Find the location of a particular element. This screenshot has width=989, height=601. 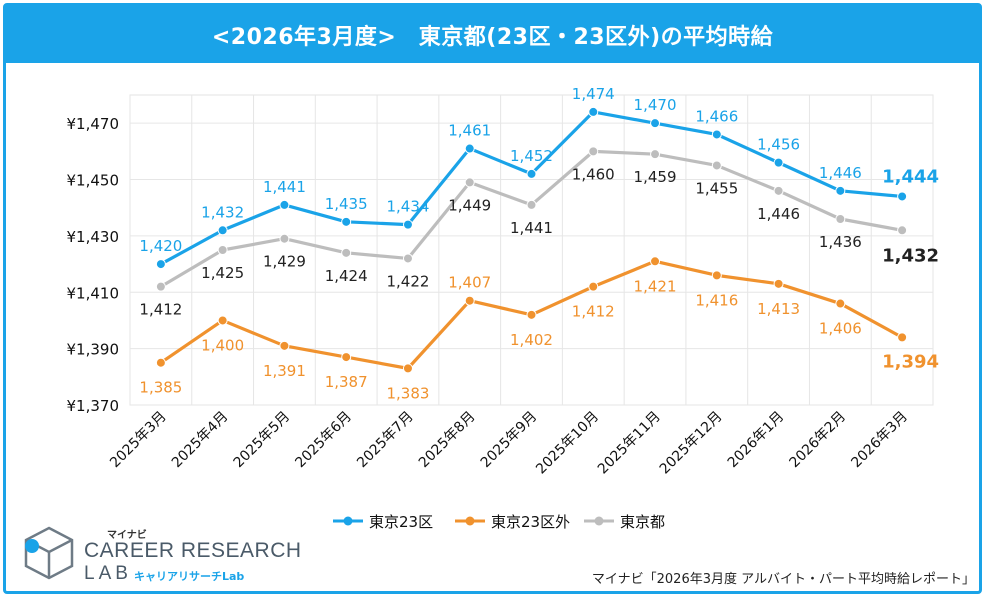

data-label: 1,413 is located at coordinates (778, 309).